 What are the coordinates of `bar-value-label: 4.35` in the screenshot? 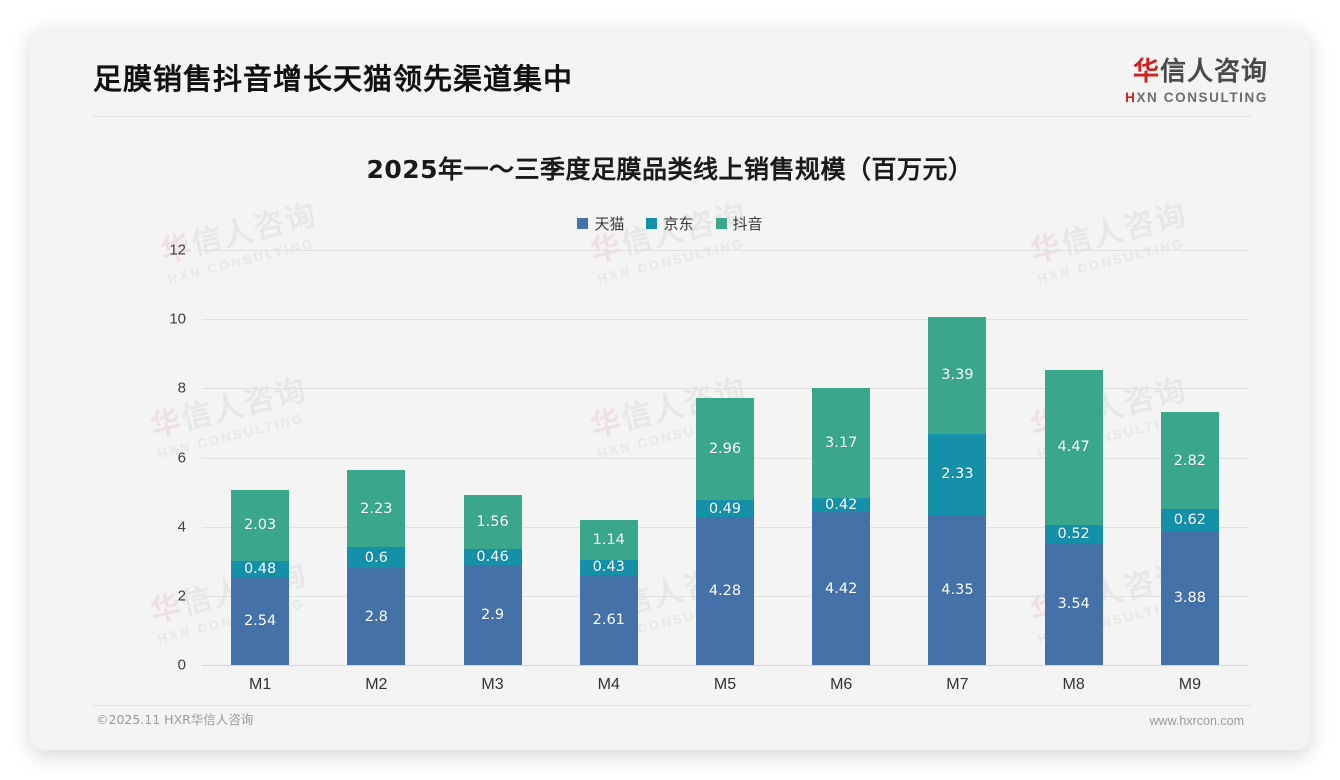 It's located at (957, 589).